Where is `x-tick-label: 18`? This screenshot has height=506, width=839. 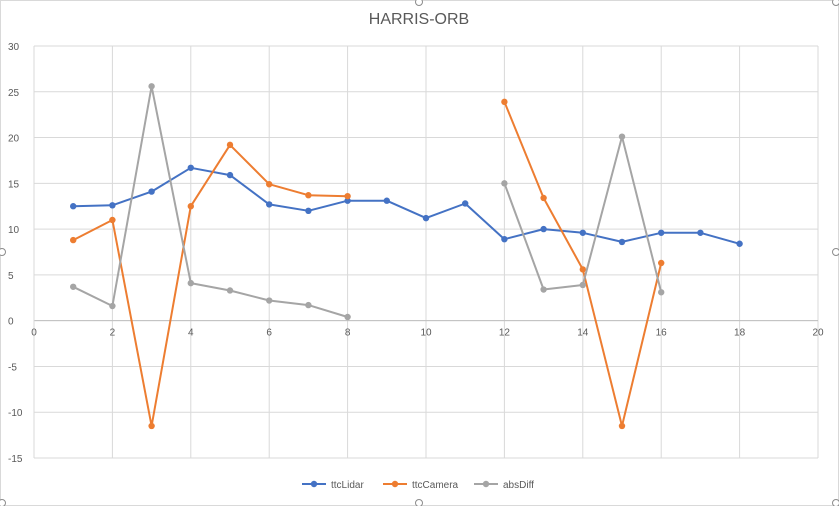
x-tick-label: 18 is located at coordinates (740, 333).